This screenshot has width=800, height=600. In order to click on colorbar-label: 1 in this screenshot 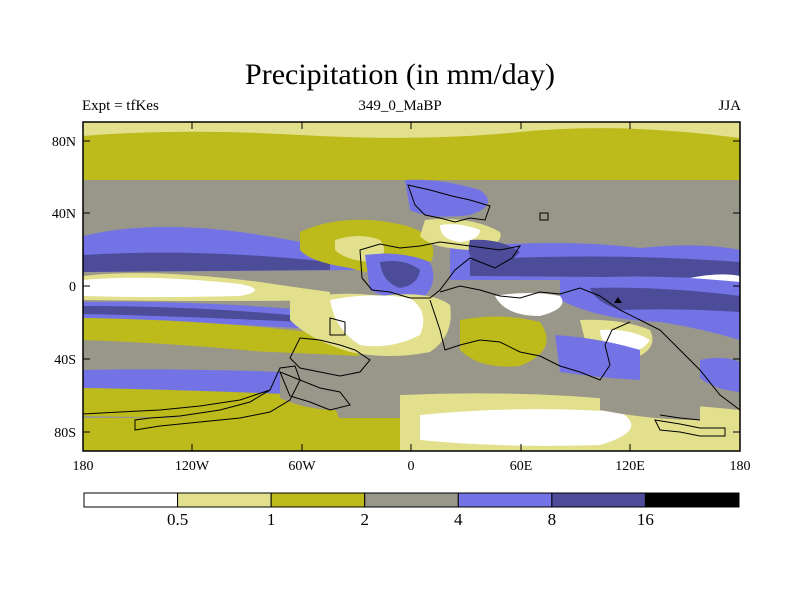, I will do `click(271, 519)`.